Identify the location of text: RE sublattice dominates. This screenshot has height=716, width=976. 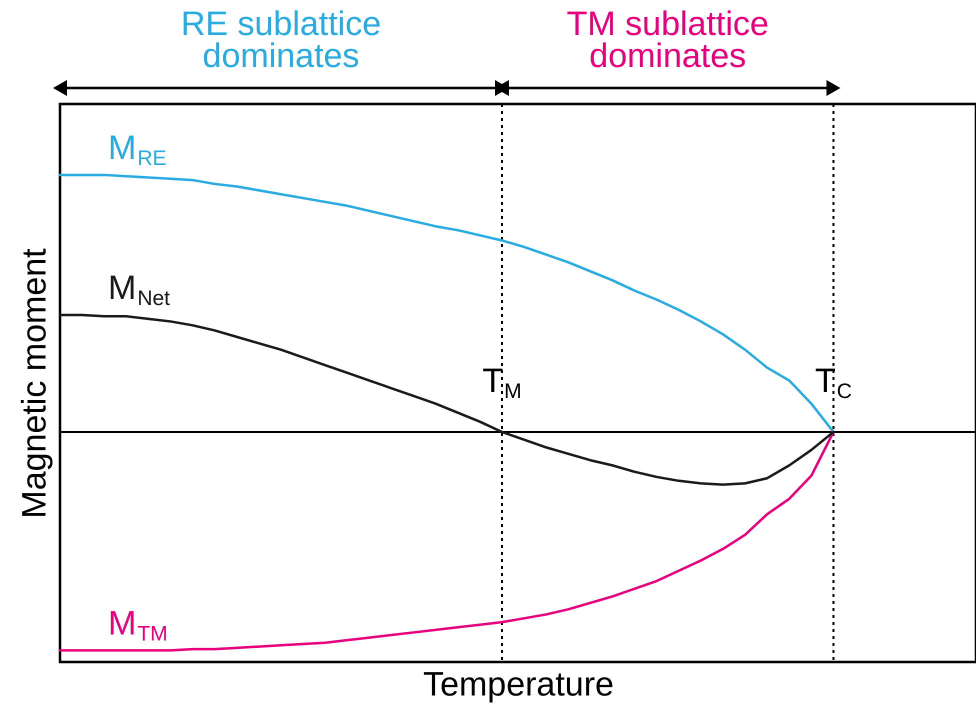
(281, 40).